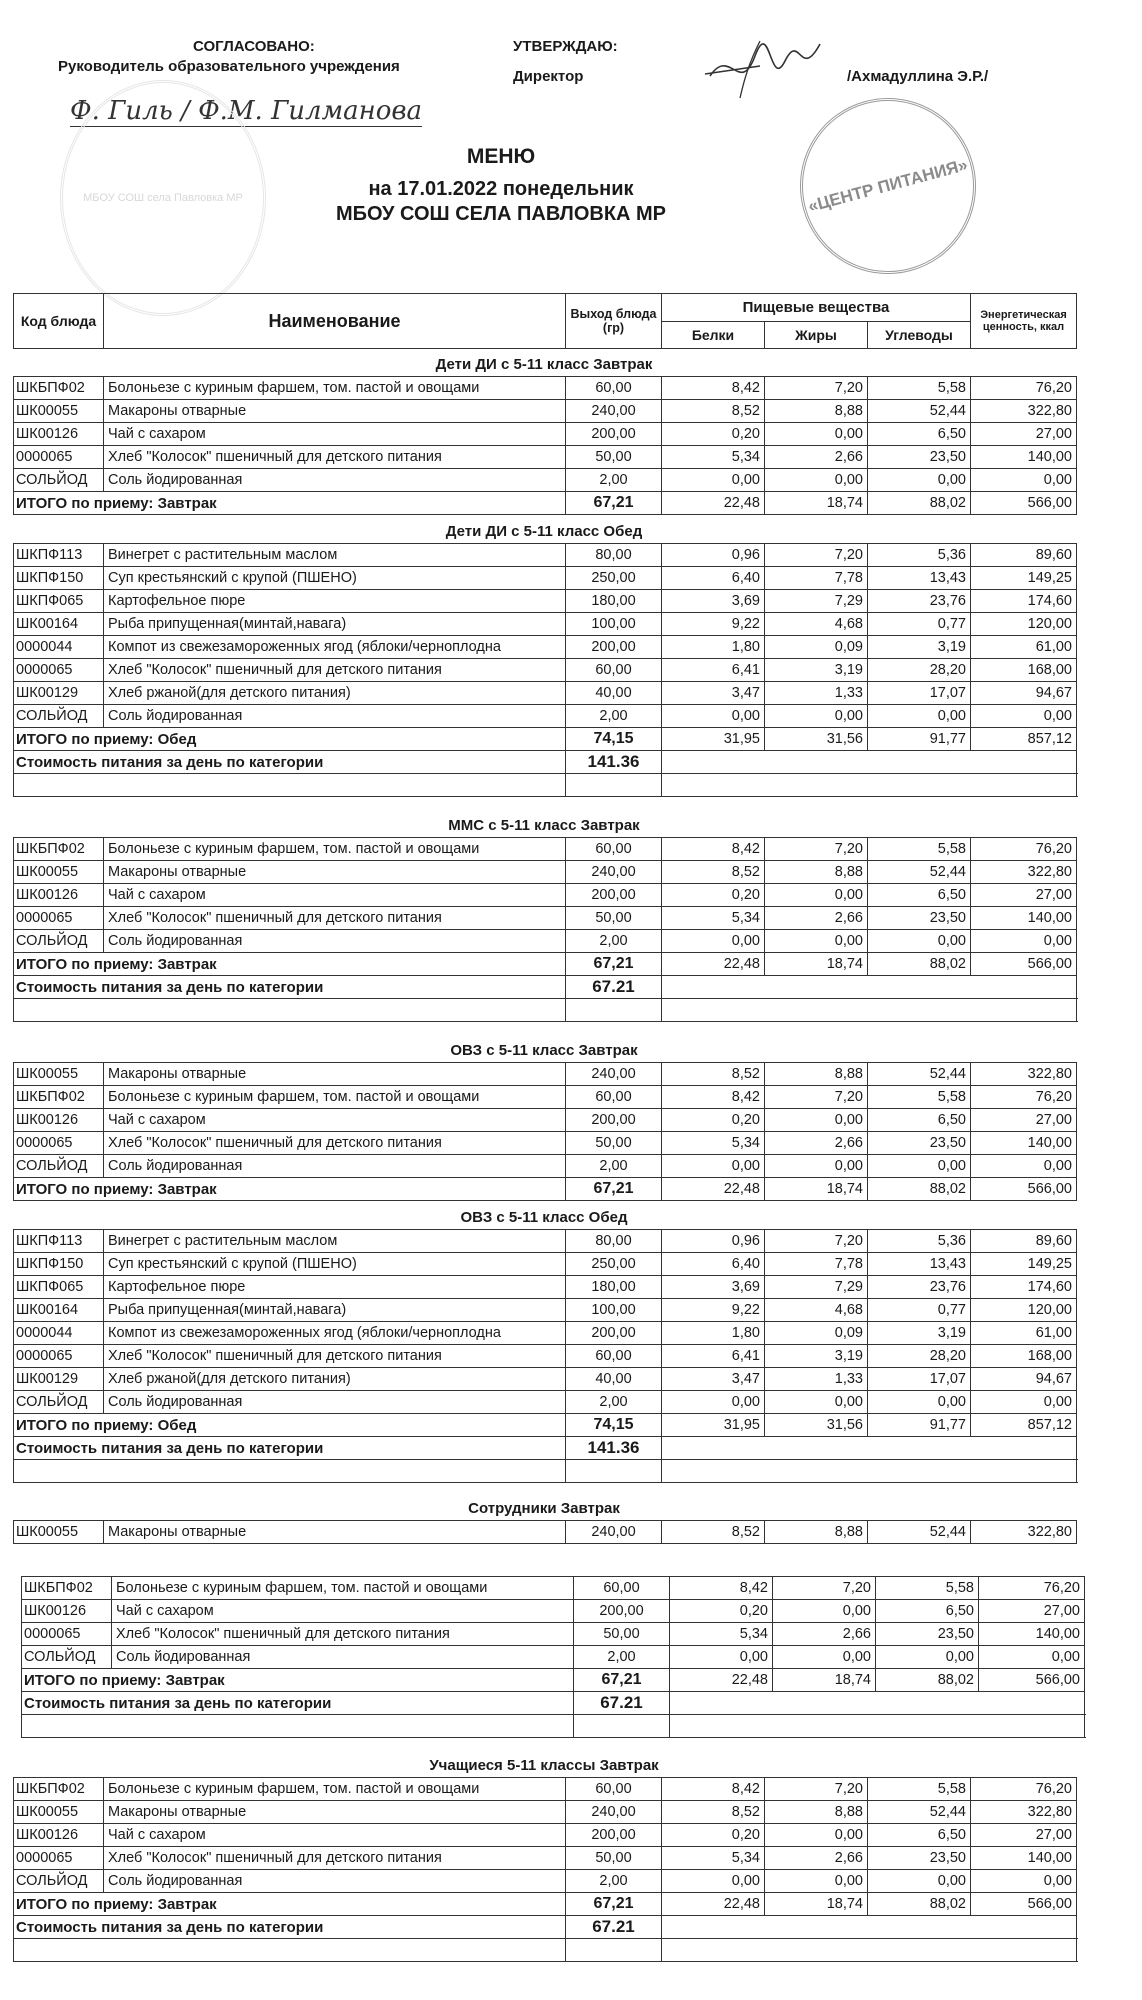  Describe the element at coordinates (816, 601) in the screenshot. I see `dish-fat: 7,29` at that location.